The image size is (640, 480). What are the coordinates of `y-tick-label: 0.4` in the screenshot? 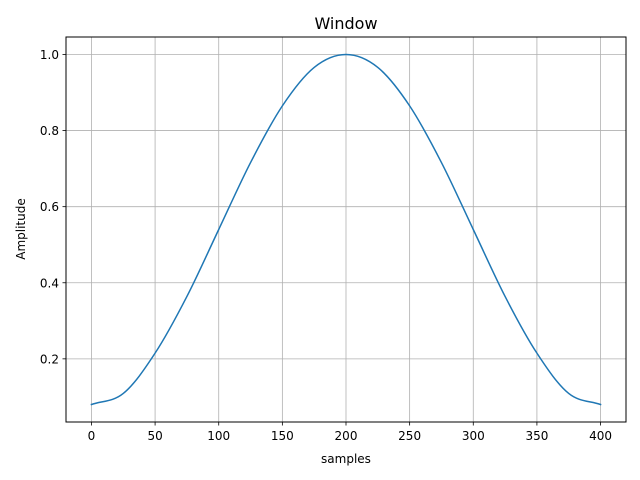 It's located at (49, 283).